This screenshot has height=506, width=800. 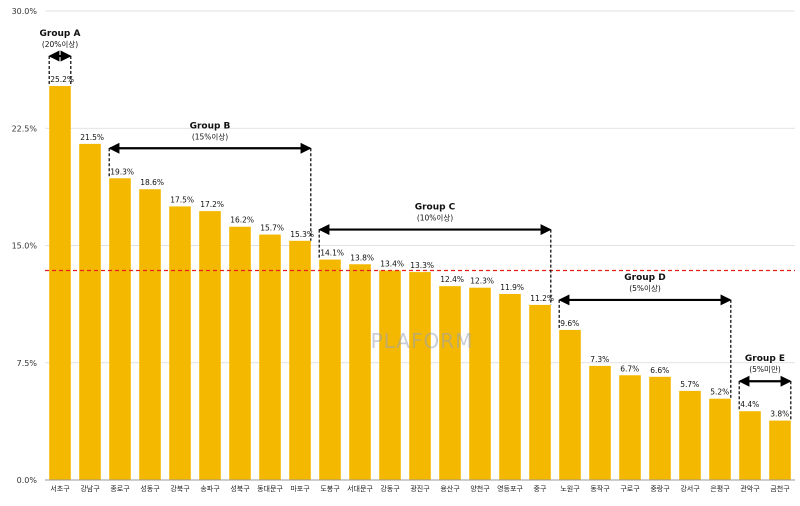 I want to click on x-tick-label: 동작구, so click(x=600, y=488).